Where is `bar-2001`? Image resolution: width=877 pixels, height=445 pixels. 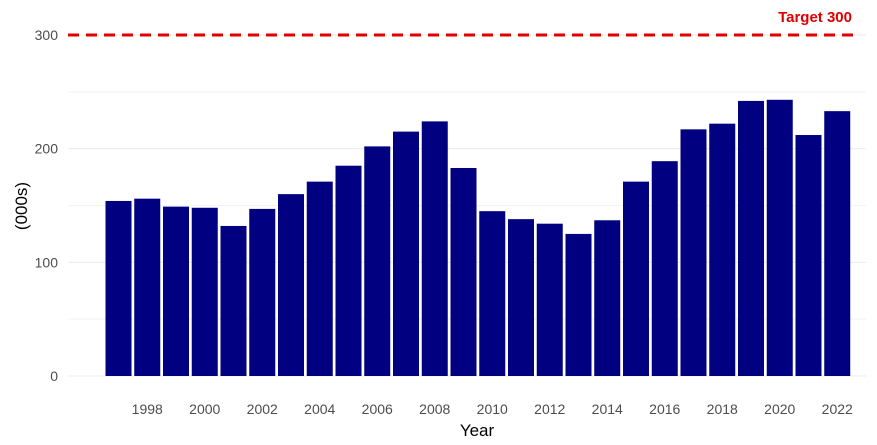 bar-2001 is located at coordinates (233, 300).